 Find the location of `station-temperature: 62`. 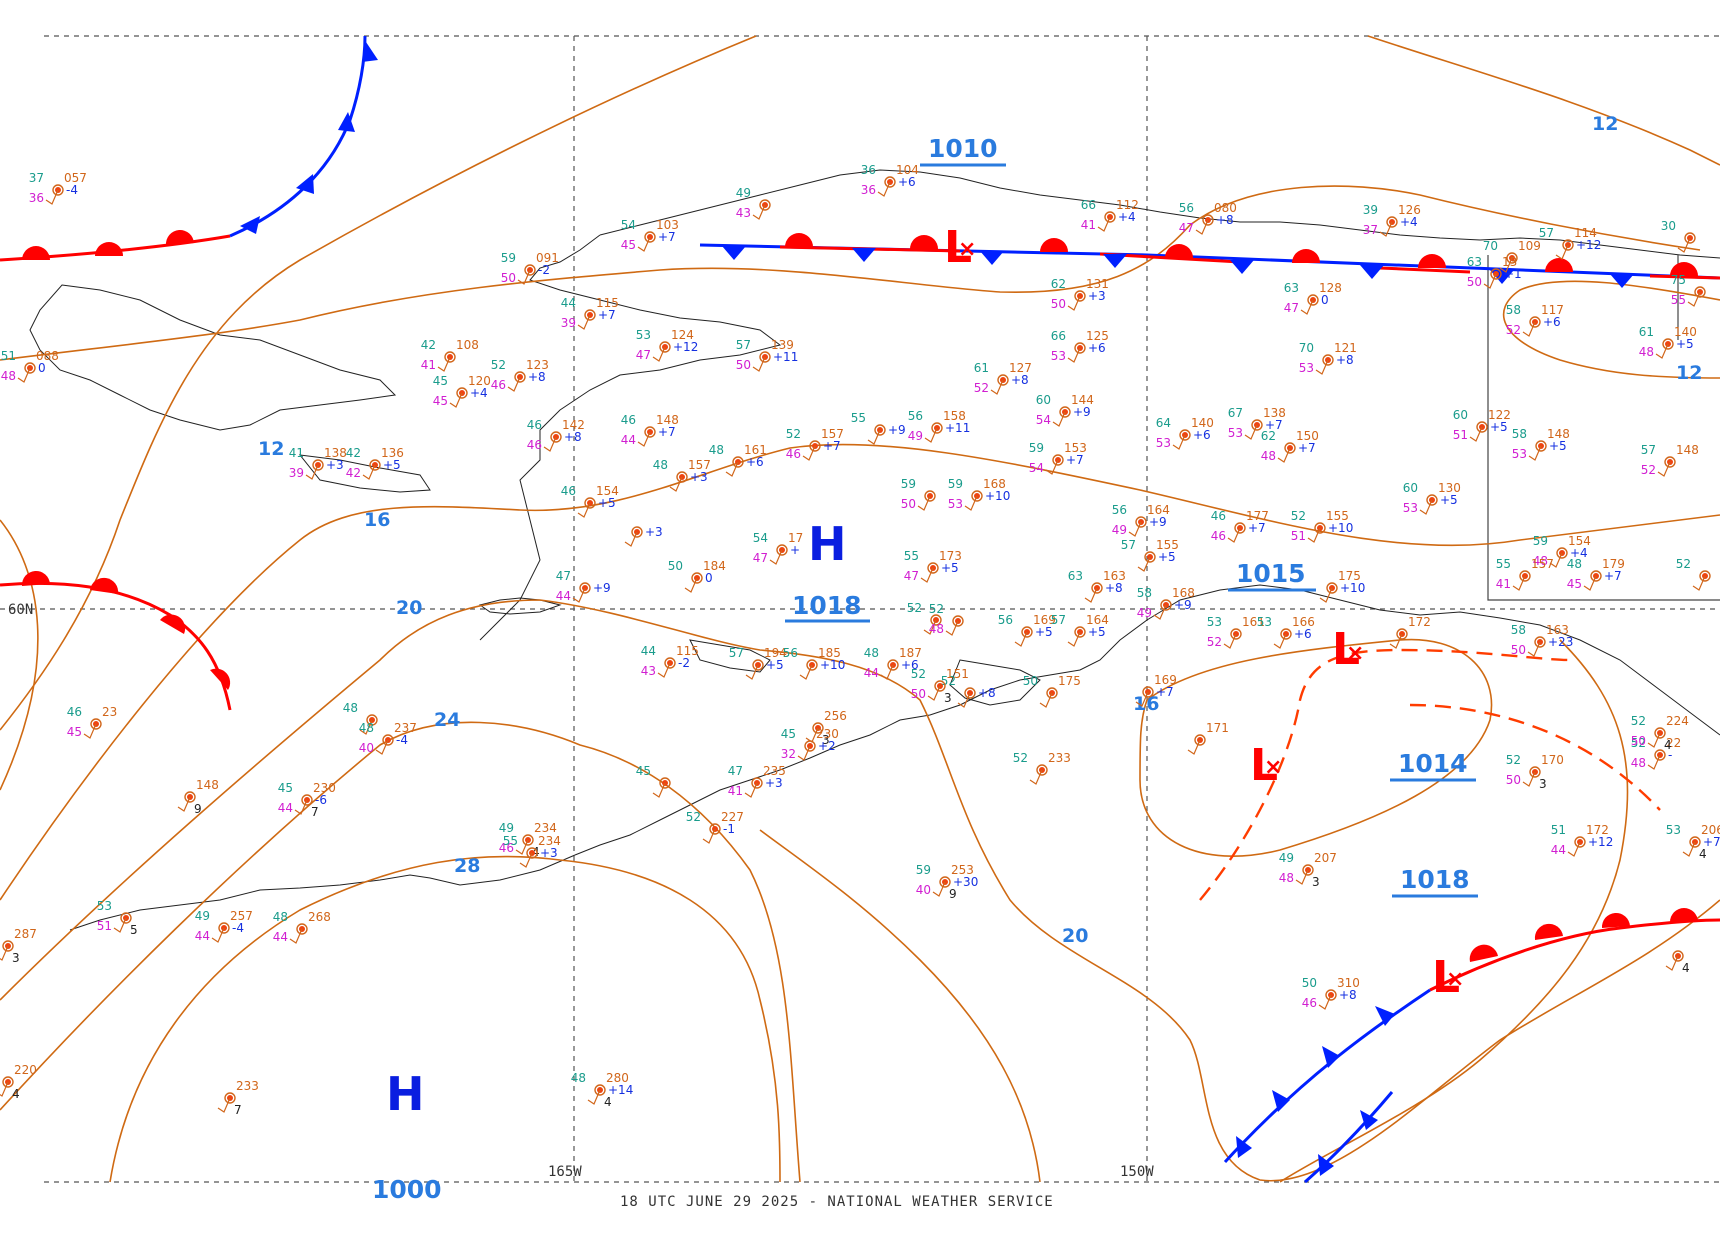

station-temperature: 62 is located at coordinates (1268, 436).